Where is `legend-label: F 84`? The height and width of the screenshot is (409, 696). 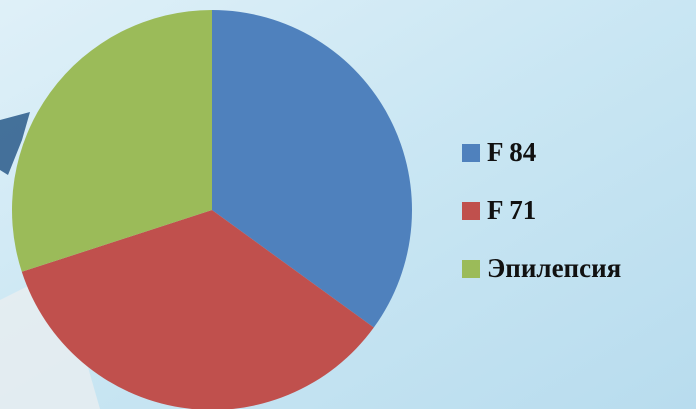
legend-label: F 84 is located at coordinates (511, 152).